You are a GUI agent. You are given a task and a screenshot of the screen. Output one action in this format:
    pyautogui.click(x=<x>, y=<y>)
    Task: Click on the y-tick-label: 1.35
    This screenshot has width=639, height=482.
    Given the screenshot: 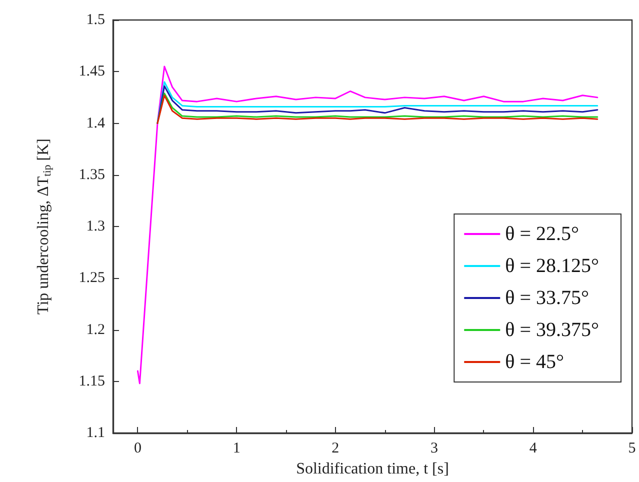 What is the action you would take?
    pyautogui.click(x=91, y=174)
    